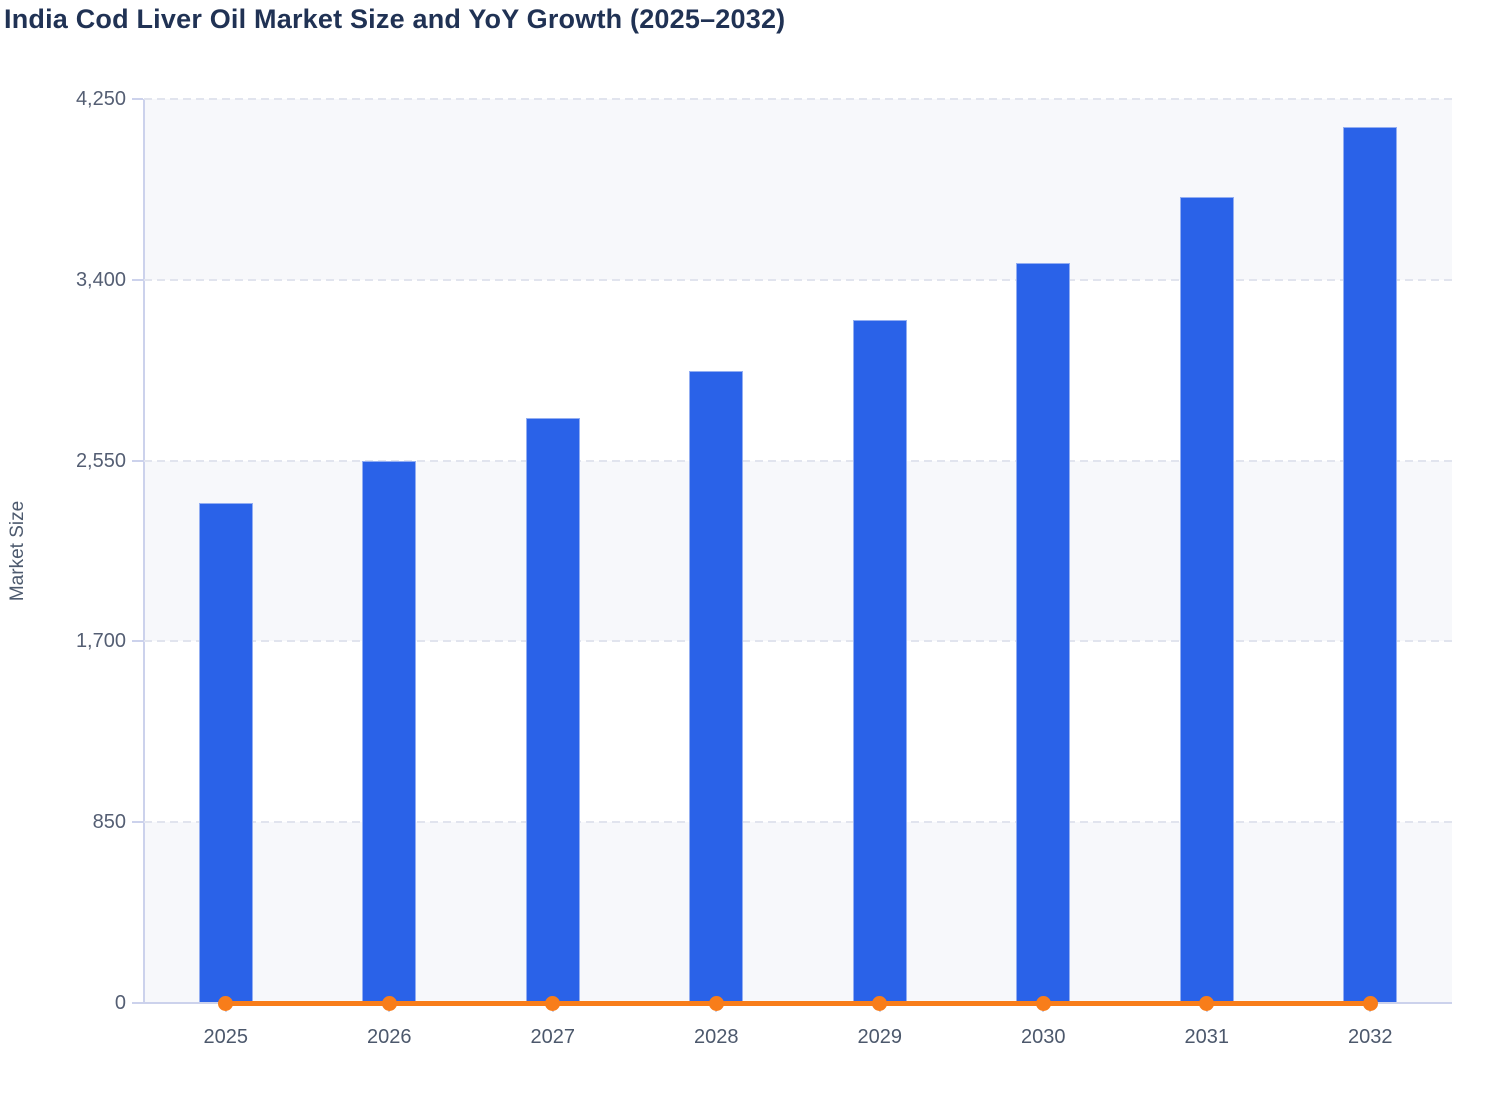 The height and width of the screenshot is (1120, 1508). Describe the element at coordinates (17, 551) in the screenshot. I see `y-axis-title: Market Size` at that location.